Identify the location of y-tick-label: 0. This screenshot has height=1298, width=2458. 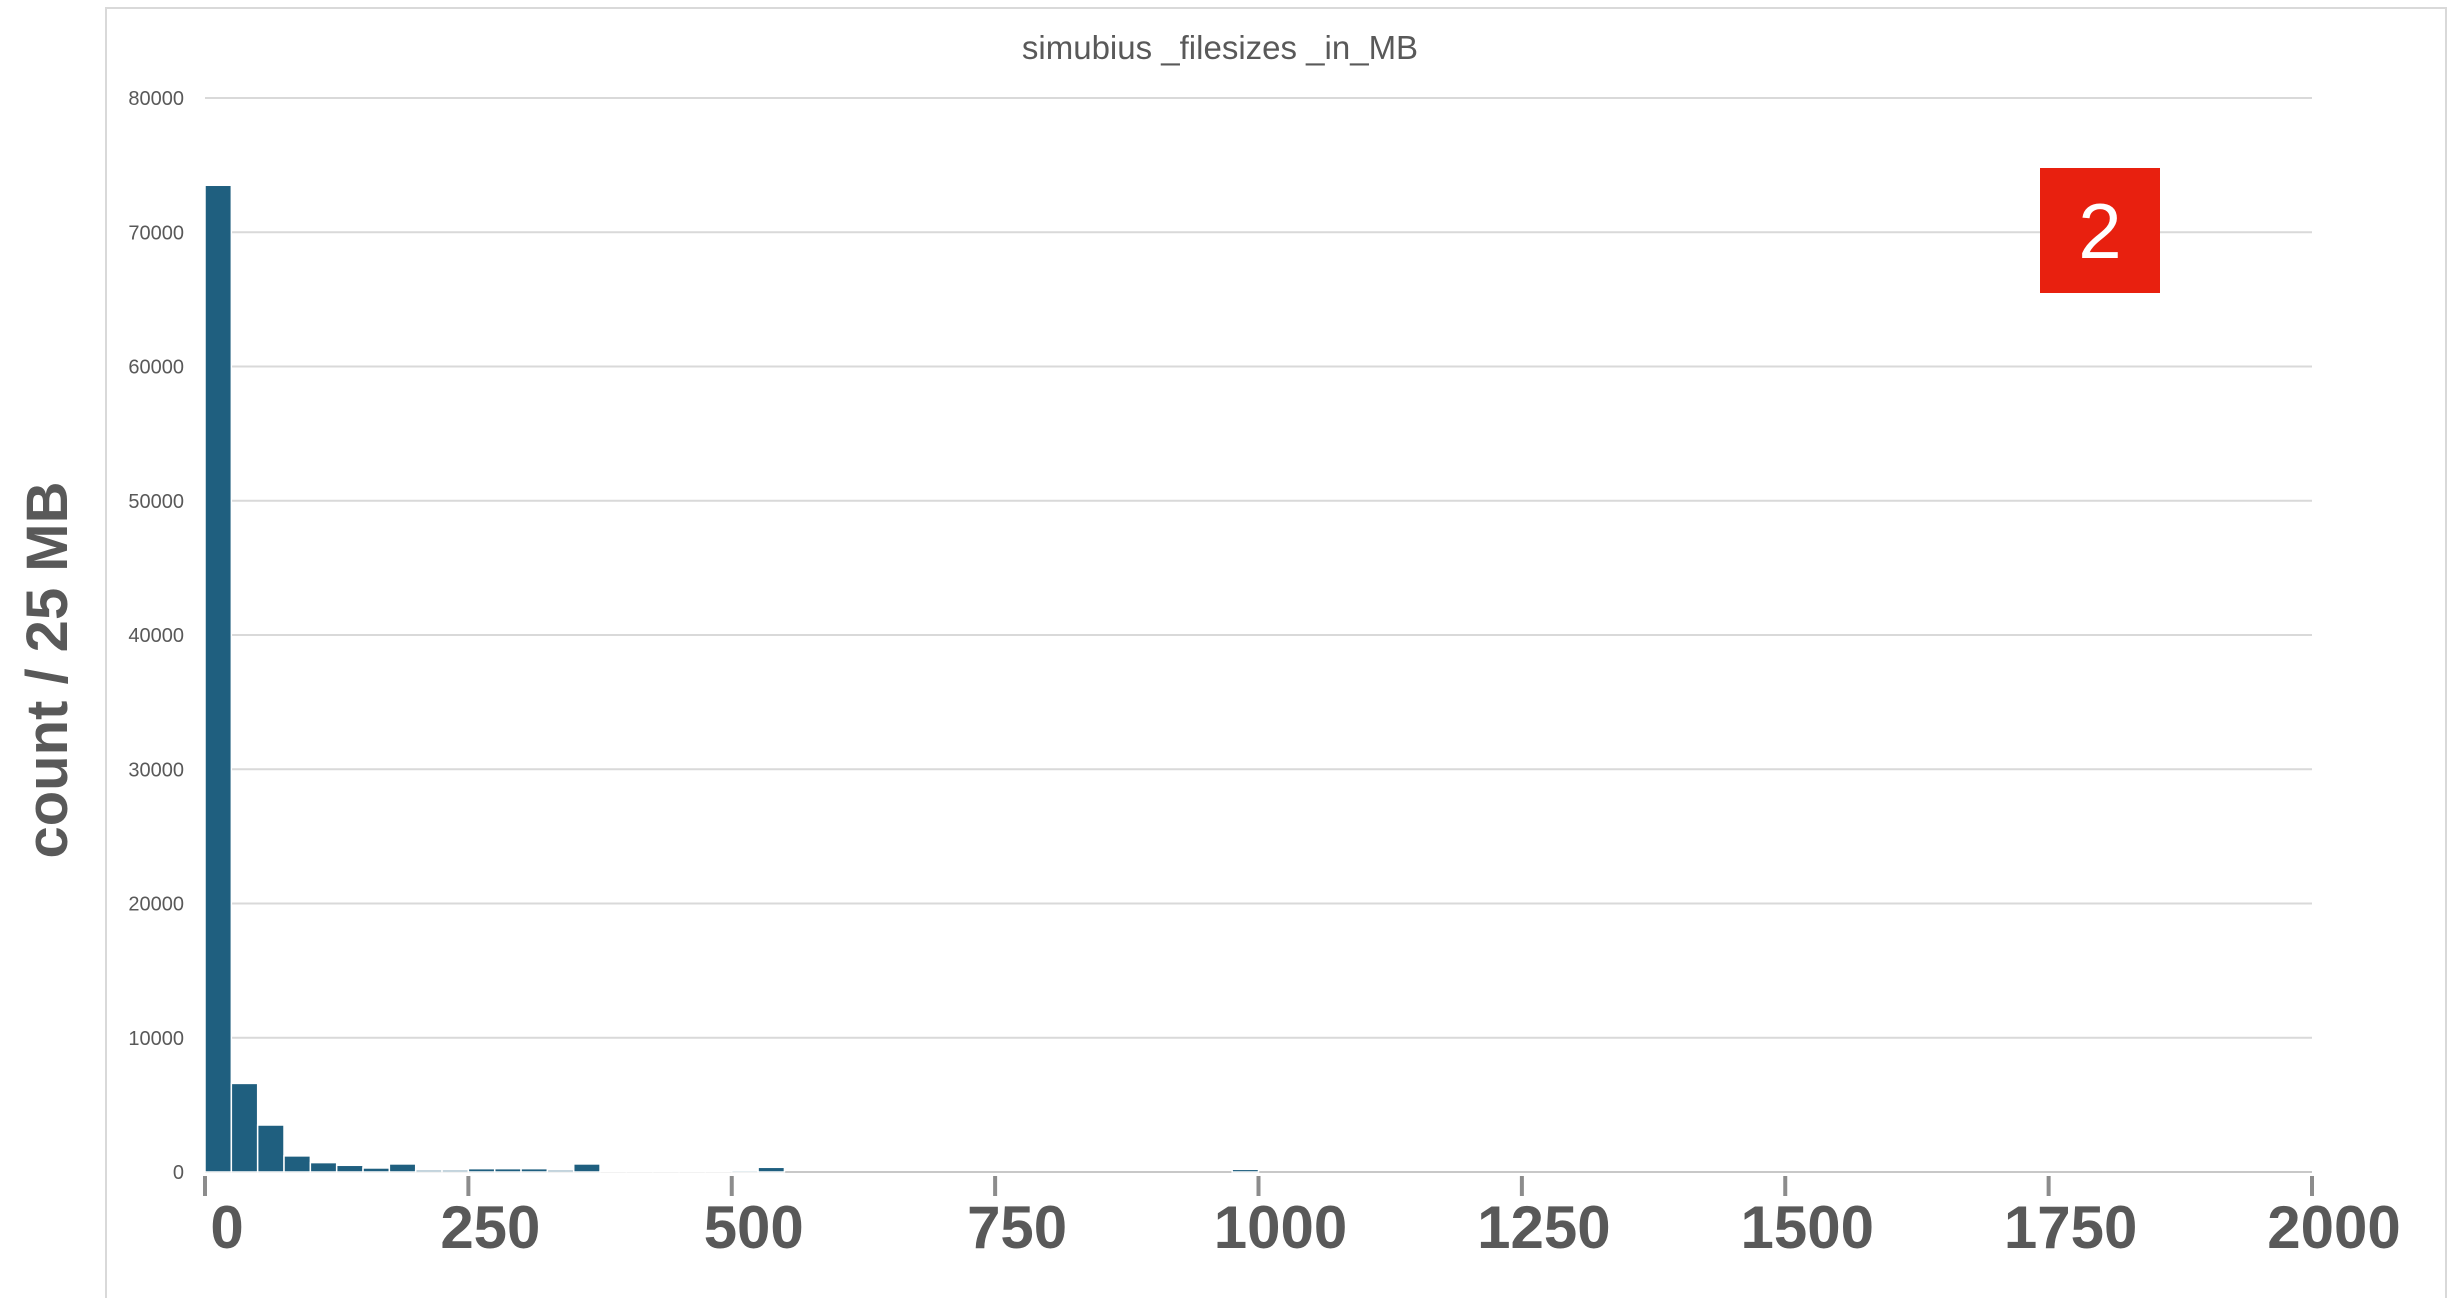
(178, 1173).